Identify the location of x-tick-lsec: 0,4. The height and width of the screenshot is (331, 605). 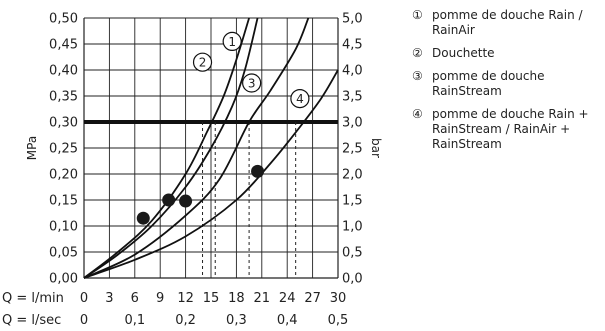
(287, 320).